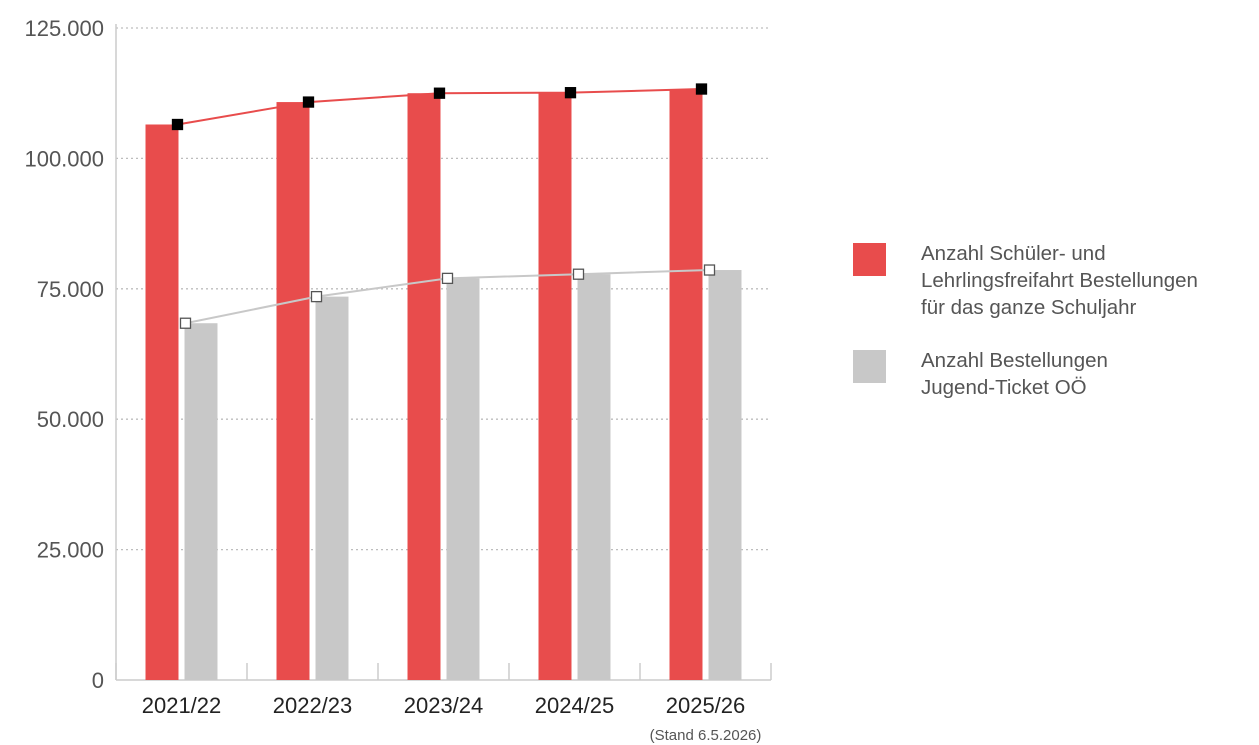 This screenshot has width=1259, height=745. I want to click on y-tick-label: 0, so click(98, 680).